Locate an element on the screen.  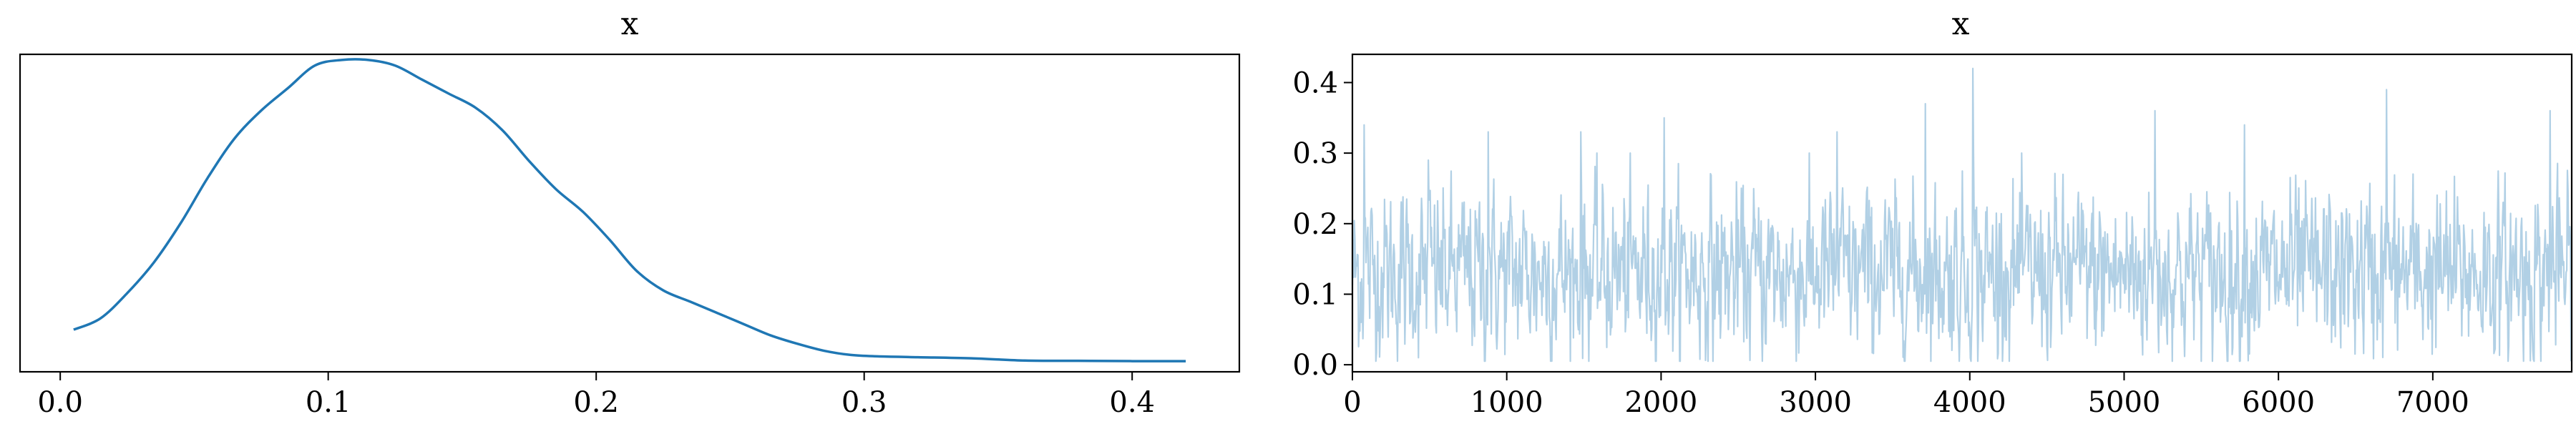
trace-x-tick-label: 7000 is located at coordinates (2432, 402).